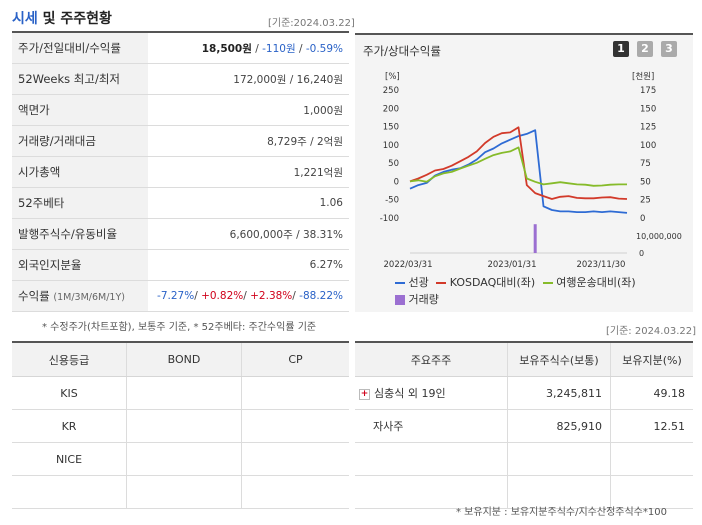 The width and height of the screenshot is (702, 525). I want to click on chart-tab-1: 1, so click(621, 49).